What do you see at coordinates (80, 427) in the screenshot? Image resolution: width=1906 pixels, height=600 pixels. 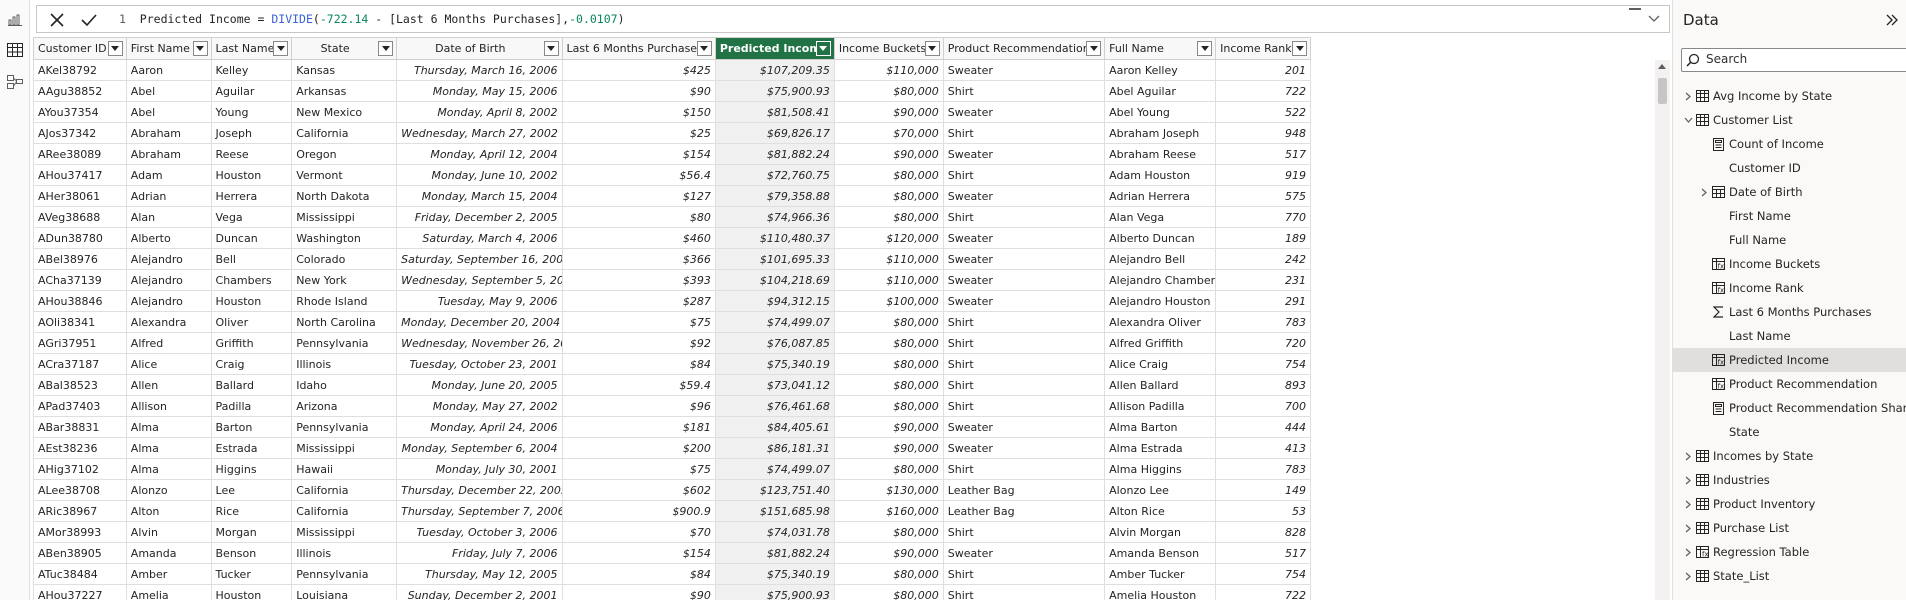 I see `table-cell: ABar38831` at bounding box center [80, 427].